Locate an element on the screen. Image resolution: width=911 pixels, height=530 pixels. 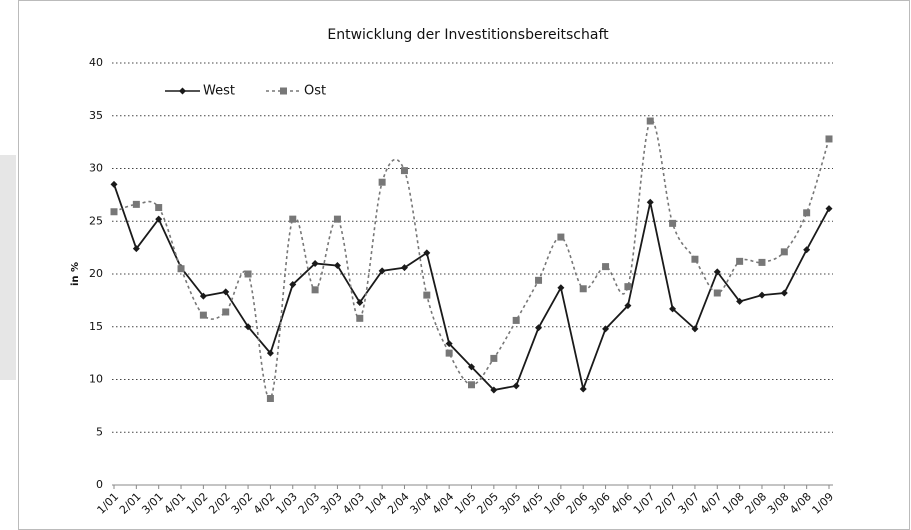
y-tick-label: 15 is located at coordinates (96, 326).